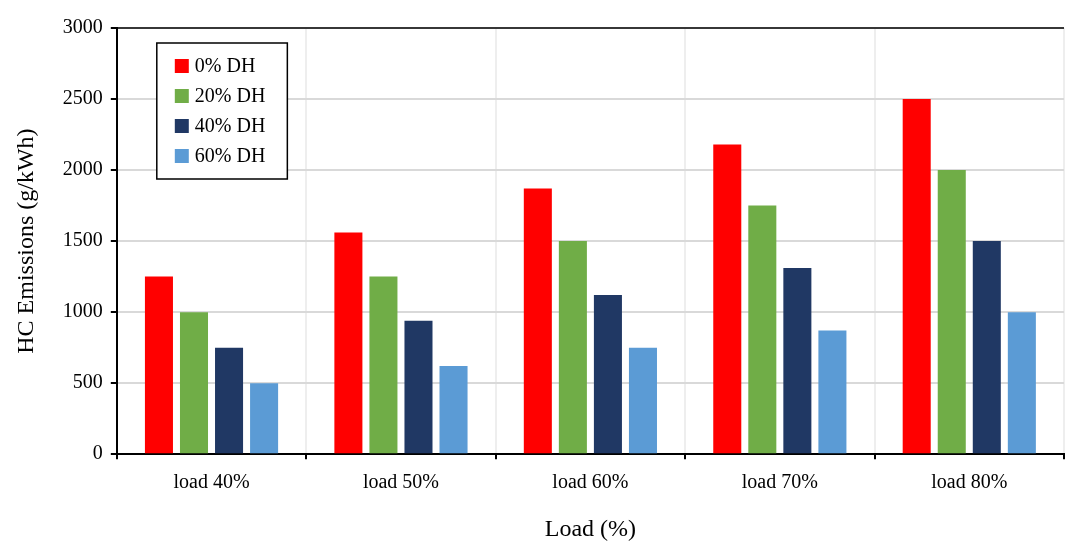 Image resolution: width=1074 pixels, height=556 pixels. Describe the element at coordinates (82, 97) in the screenshot. I see `y-tick-label: 2500` at that location.